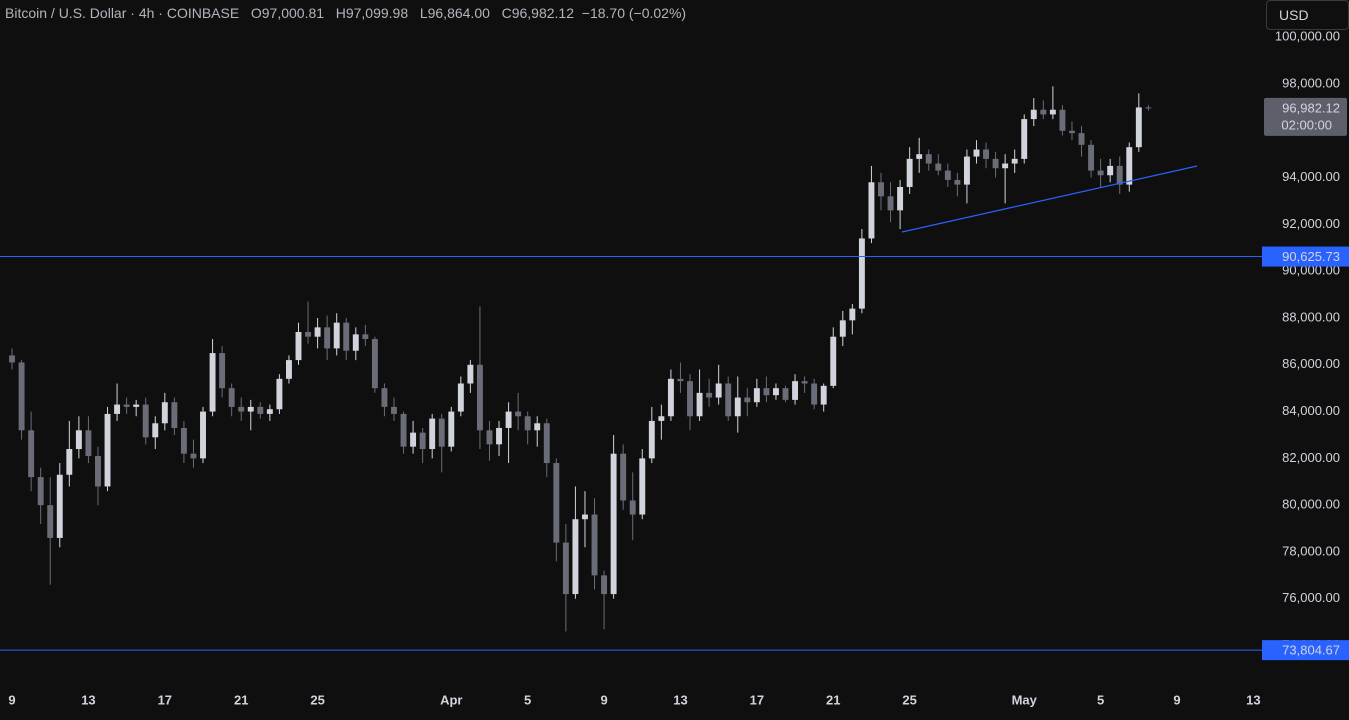  I want to click on y-tick-label: 88,000.00, so click(1311, 316).